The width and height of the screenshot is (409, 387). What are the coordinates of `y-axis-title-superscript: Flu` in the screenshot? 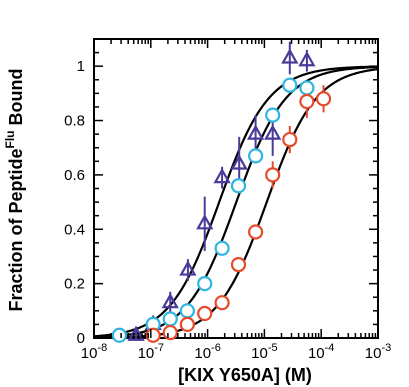 It's located at (10, 139).